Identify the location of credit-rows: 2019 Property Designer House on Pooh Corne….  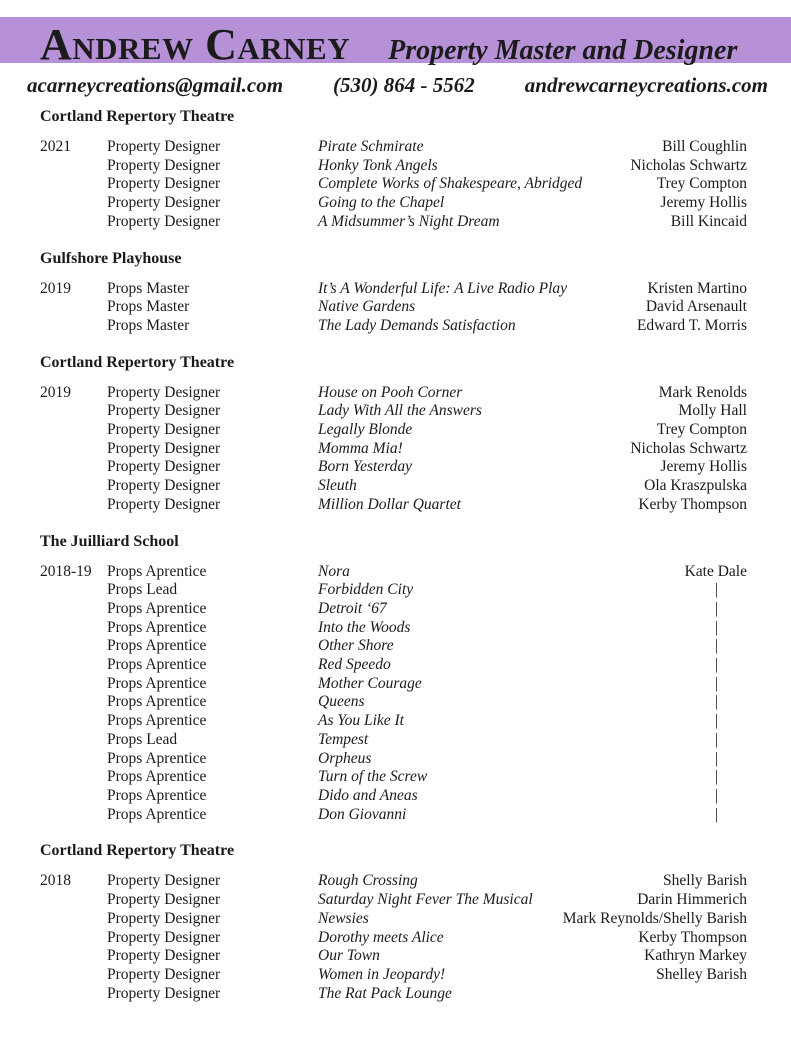
(393, 449).